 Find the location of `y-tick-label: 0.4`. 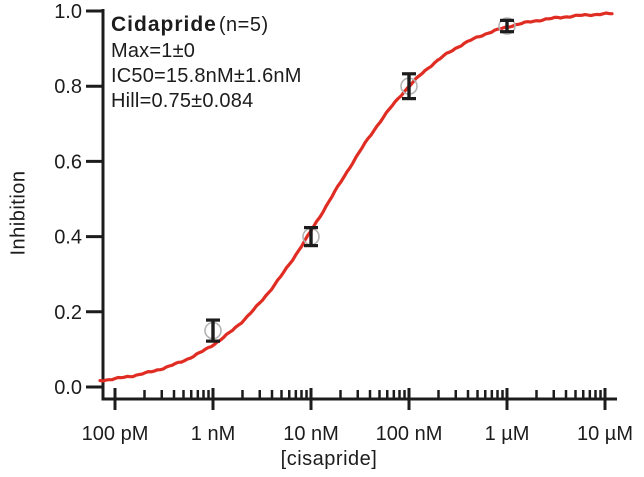

y-tick-label: 0.4 is located at coordinates (68, 238).